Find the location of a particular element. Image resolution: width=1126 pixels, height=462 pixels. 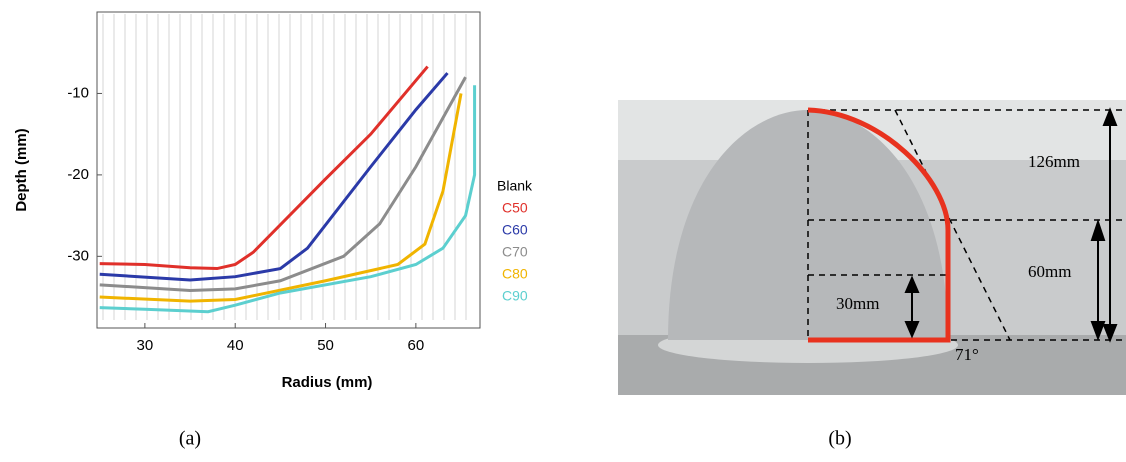

x-tick-label: 30 is located at coordinates (145, 345).